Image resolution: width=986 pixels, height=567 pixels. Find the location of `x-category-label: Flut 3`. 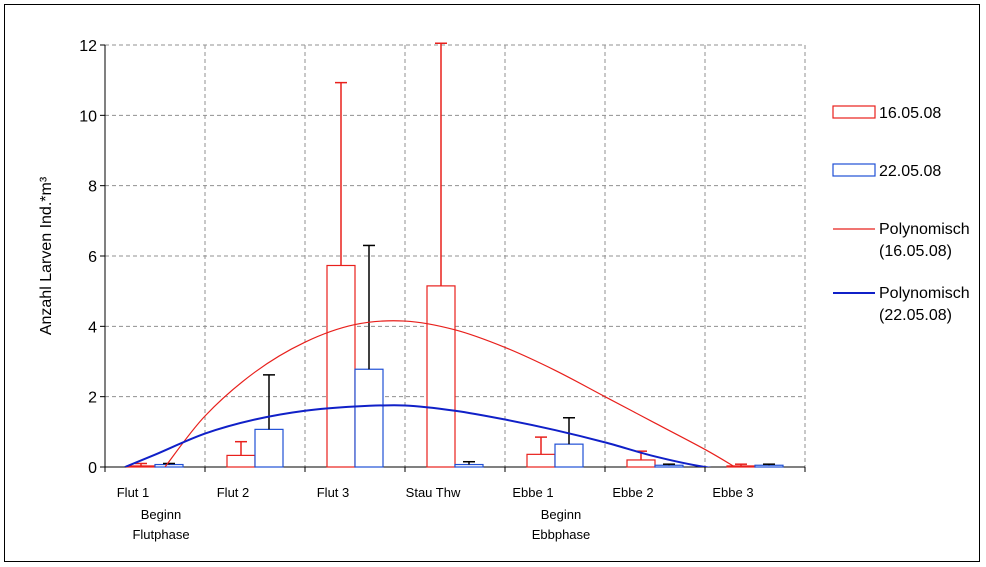

x-category-label: Flut 3 is located at coordinates (333, 492).